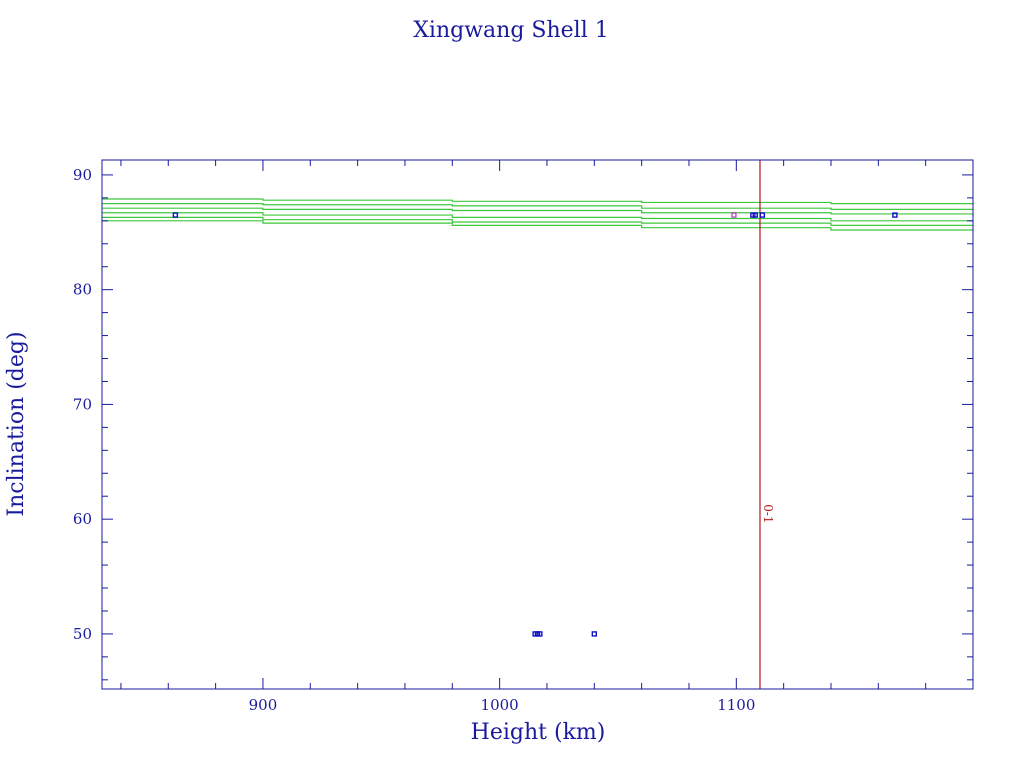 The image size is (1024, 768). I want to click on y-axis-label: Inclination (deg), so click(16, 423).